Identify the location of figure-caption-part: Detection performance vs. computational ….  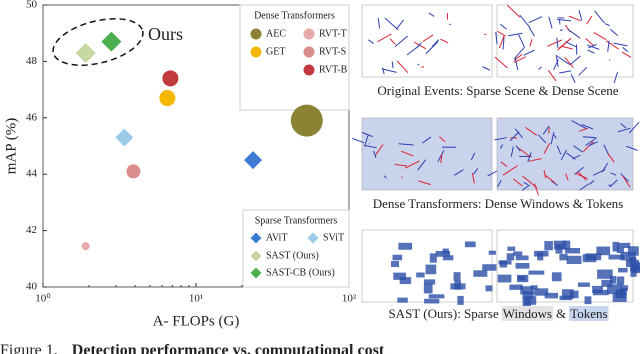
(228, 348).